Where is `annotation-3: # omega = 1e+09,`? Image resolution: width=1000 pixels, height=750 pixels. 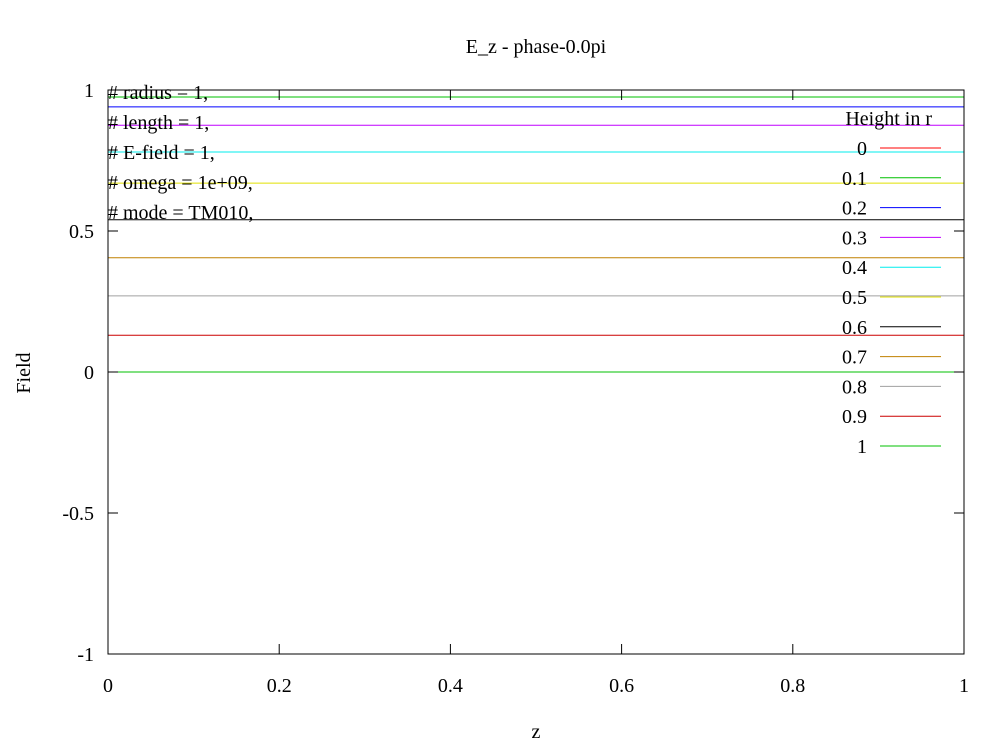 annotation-3: # omega = 1e+09, is located at coordinates (180, 183).